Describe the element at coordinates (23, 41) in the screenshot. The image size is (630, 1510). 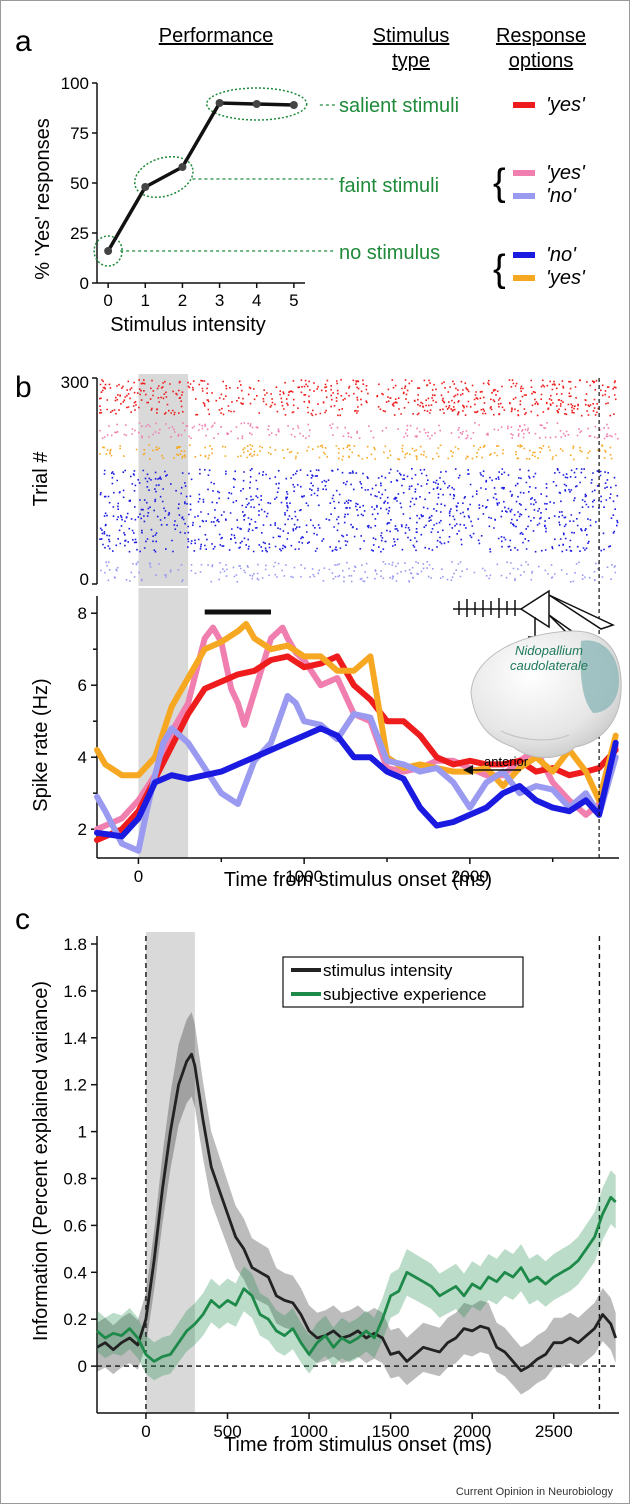
I see `panel-a-letter: a` at that location.